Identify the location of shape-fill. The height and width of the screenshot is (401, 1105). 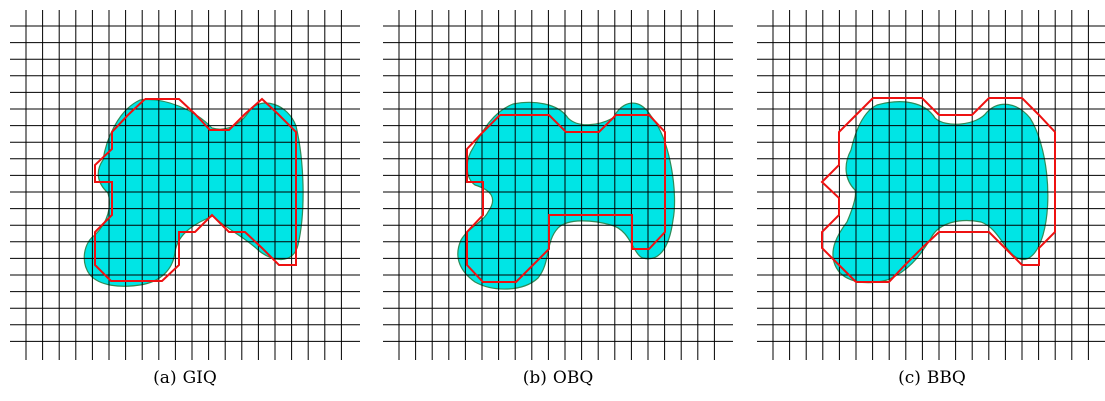
(566, 195).